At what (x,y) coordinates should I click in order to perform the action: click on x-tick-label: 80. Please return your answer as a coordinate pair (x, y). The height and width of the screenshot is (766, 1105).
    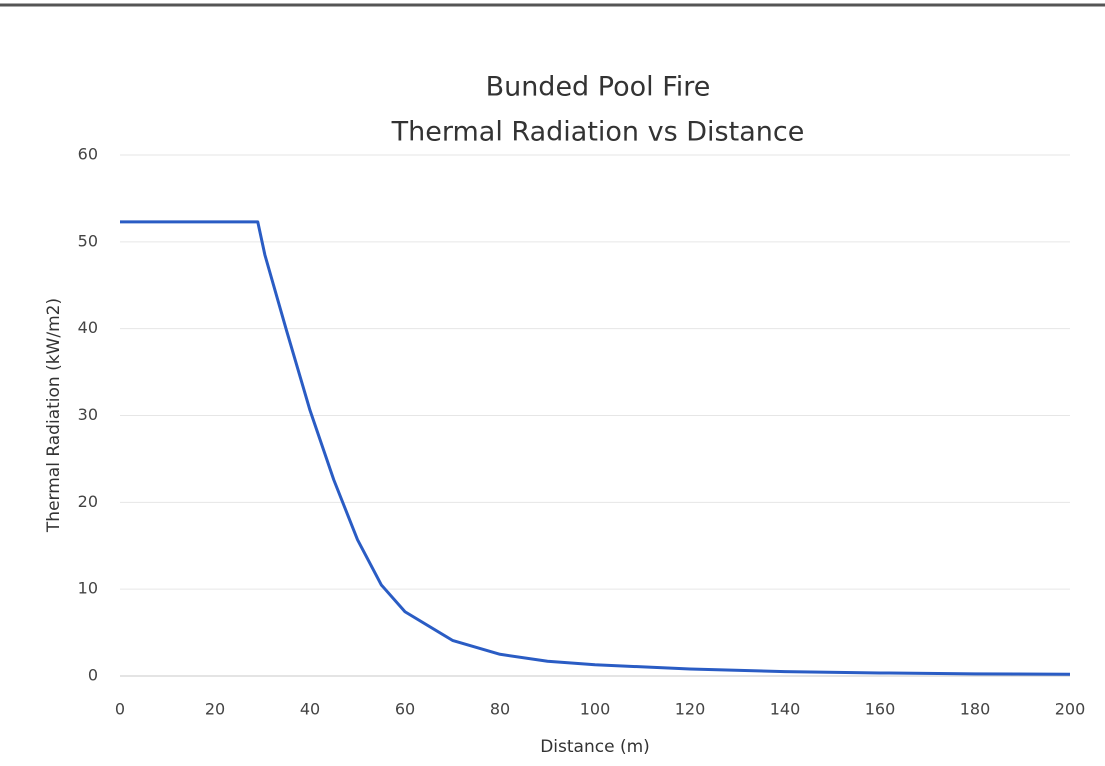
    Looking at the image, I should click on (500, 709).